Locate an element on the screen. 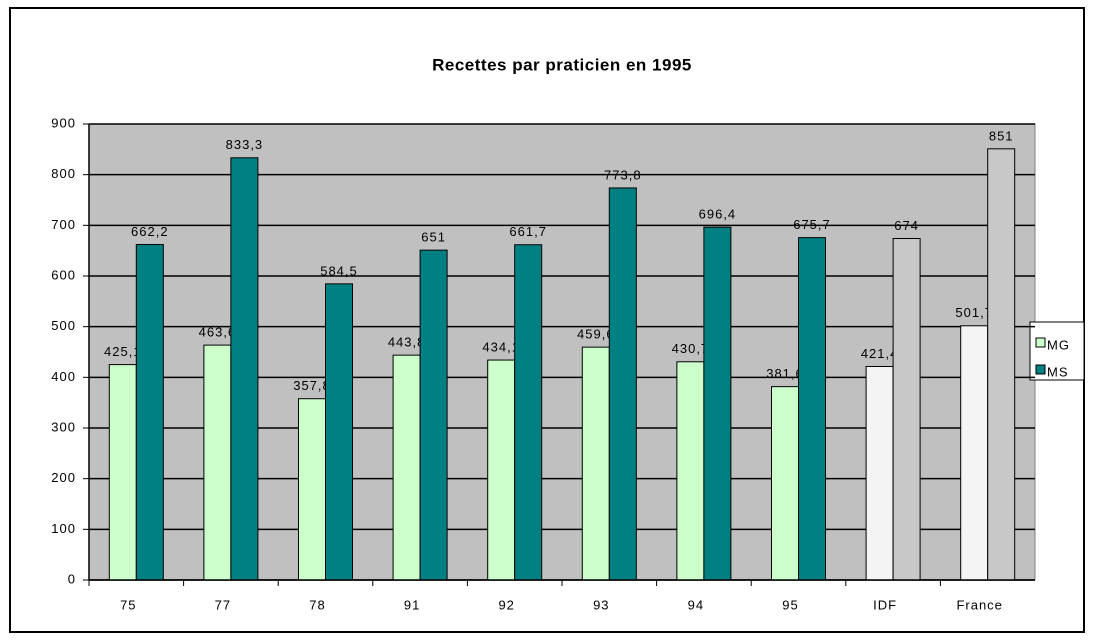 The image size is (1094, 641). data-label: 421,4 is located at coordinates (880, 353).